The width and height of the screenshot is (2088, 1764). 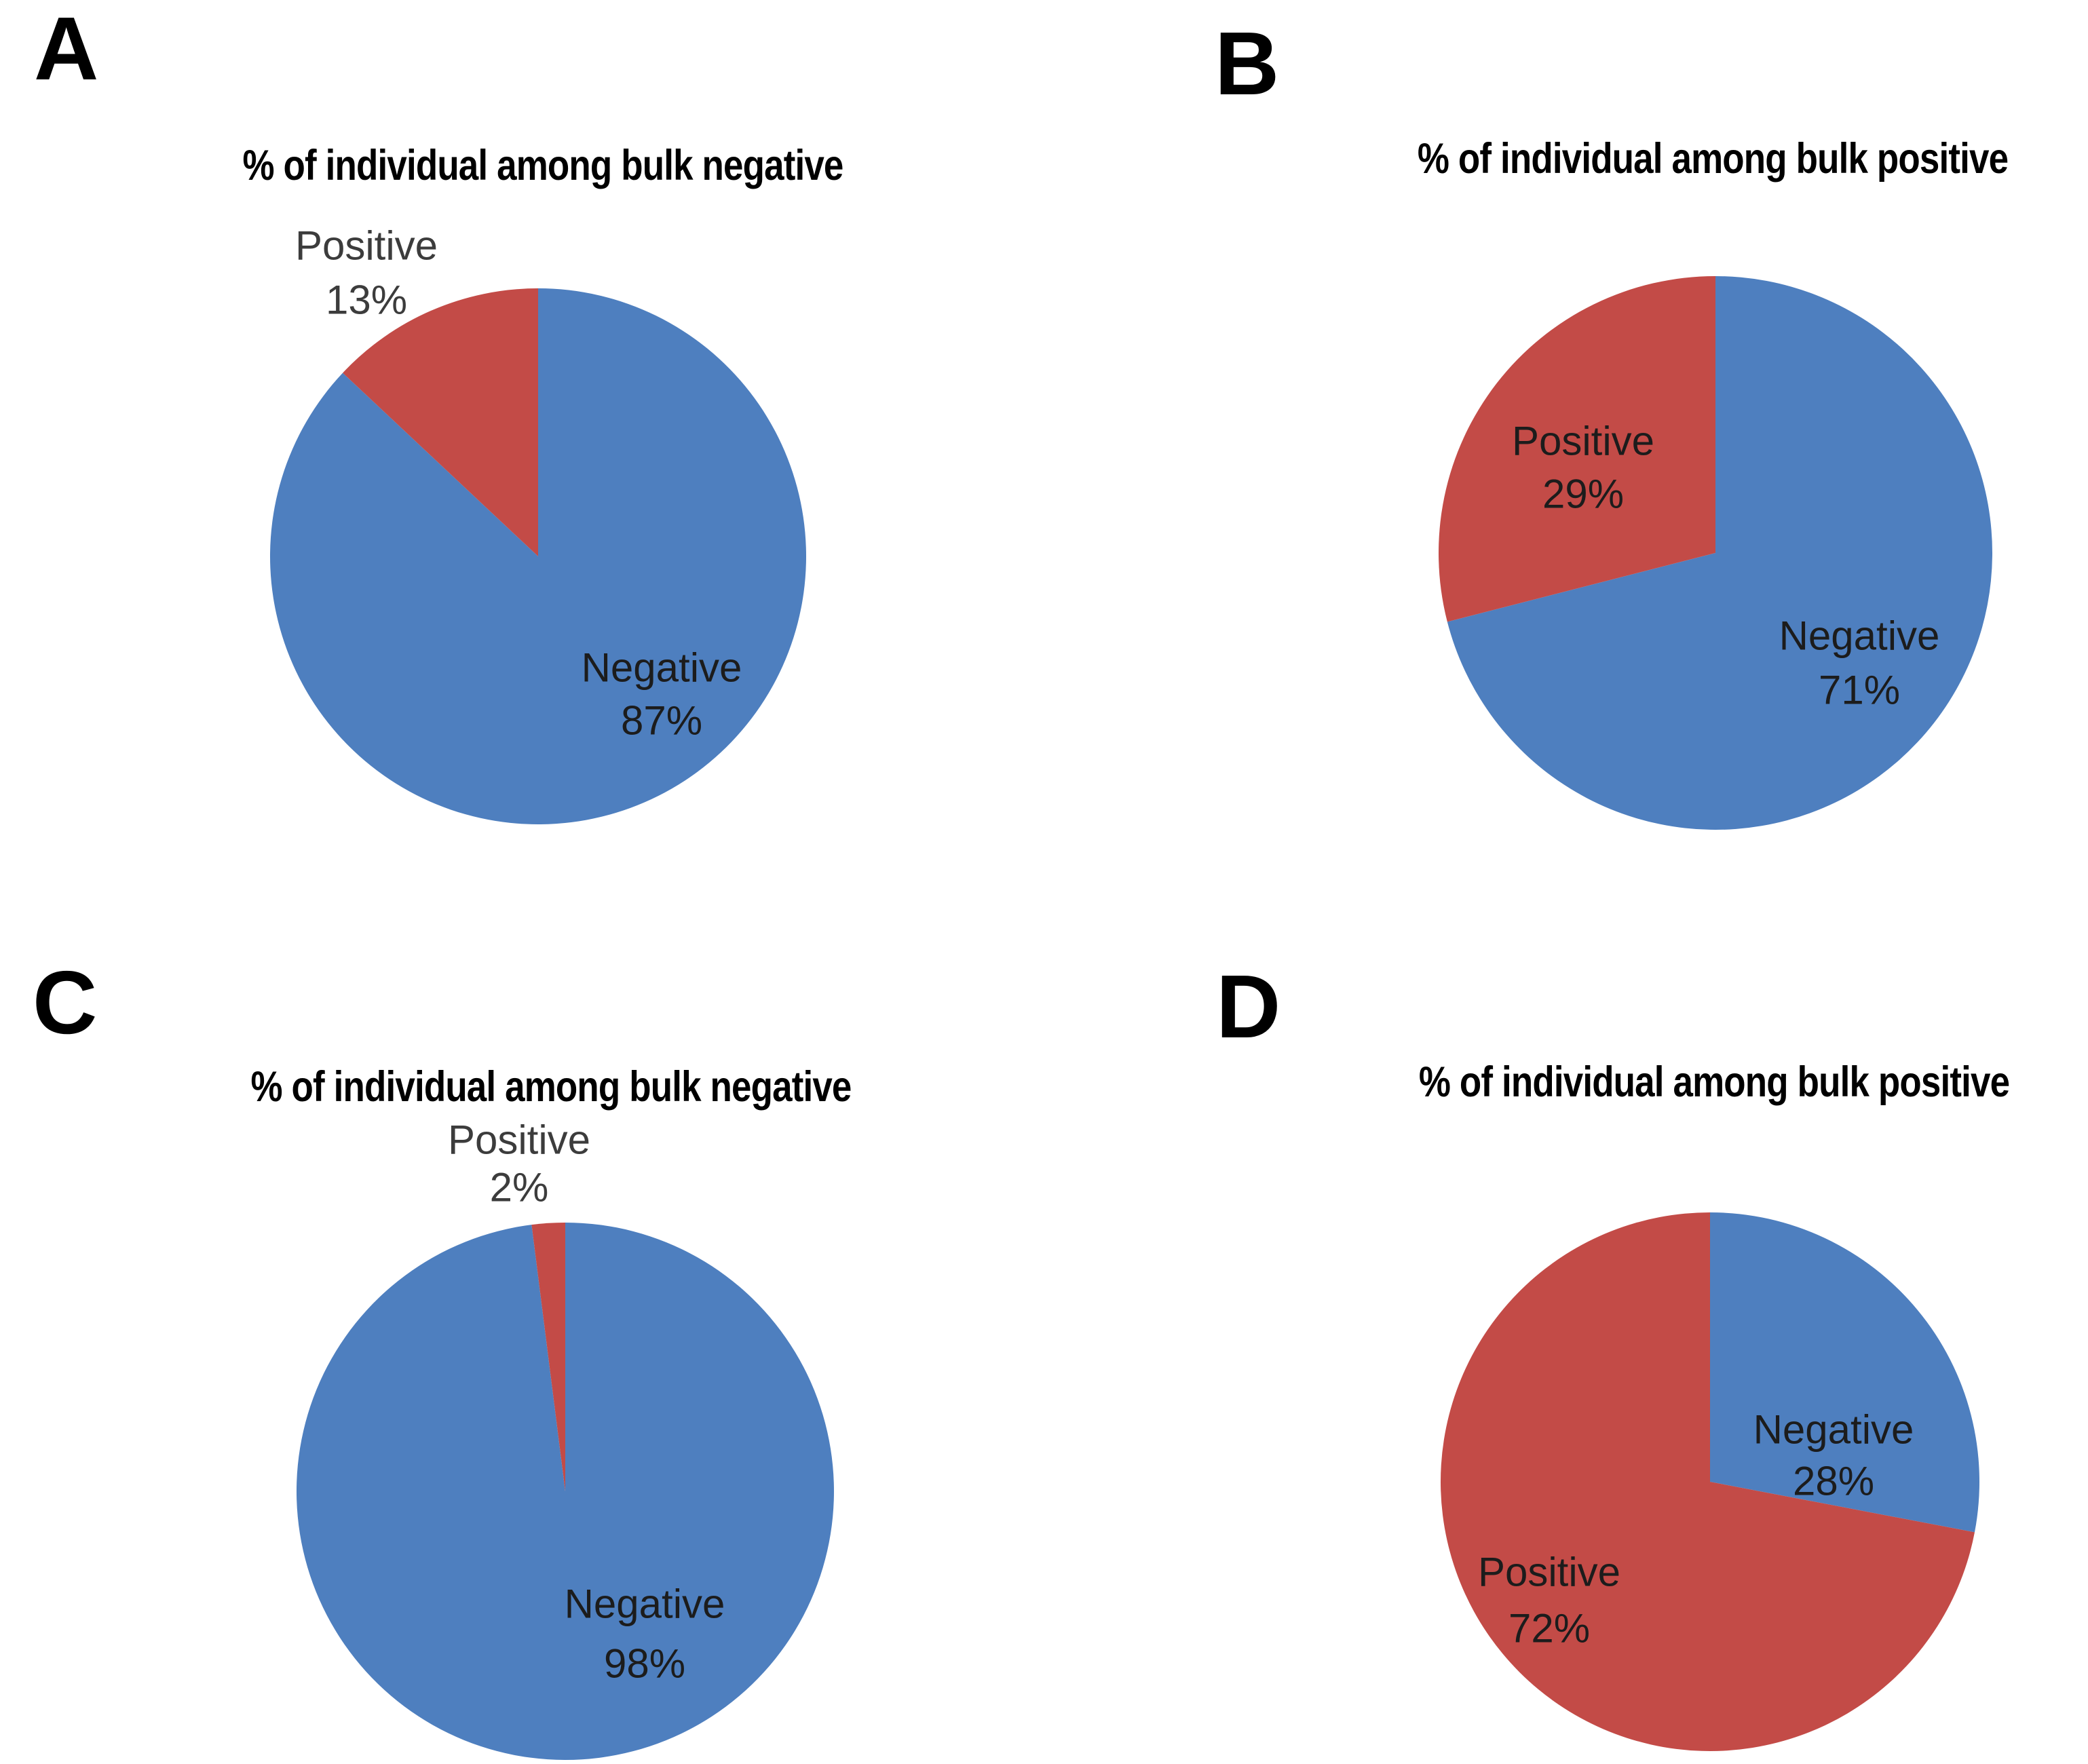 I want to click on slice-label-positive-c-percent: 2%, so click(x=519, y=1187).